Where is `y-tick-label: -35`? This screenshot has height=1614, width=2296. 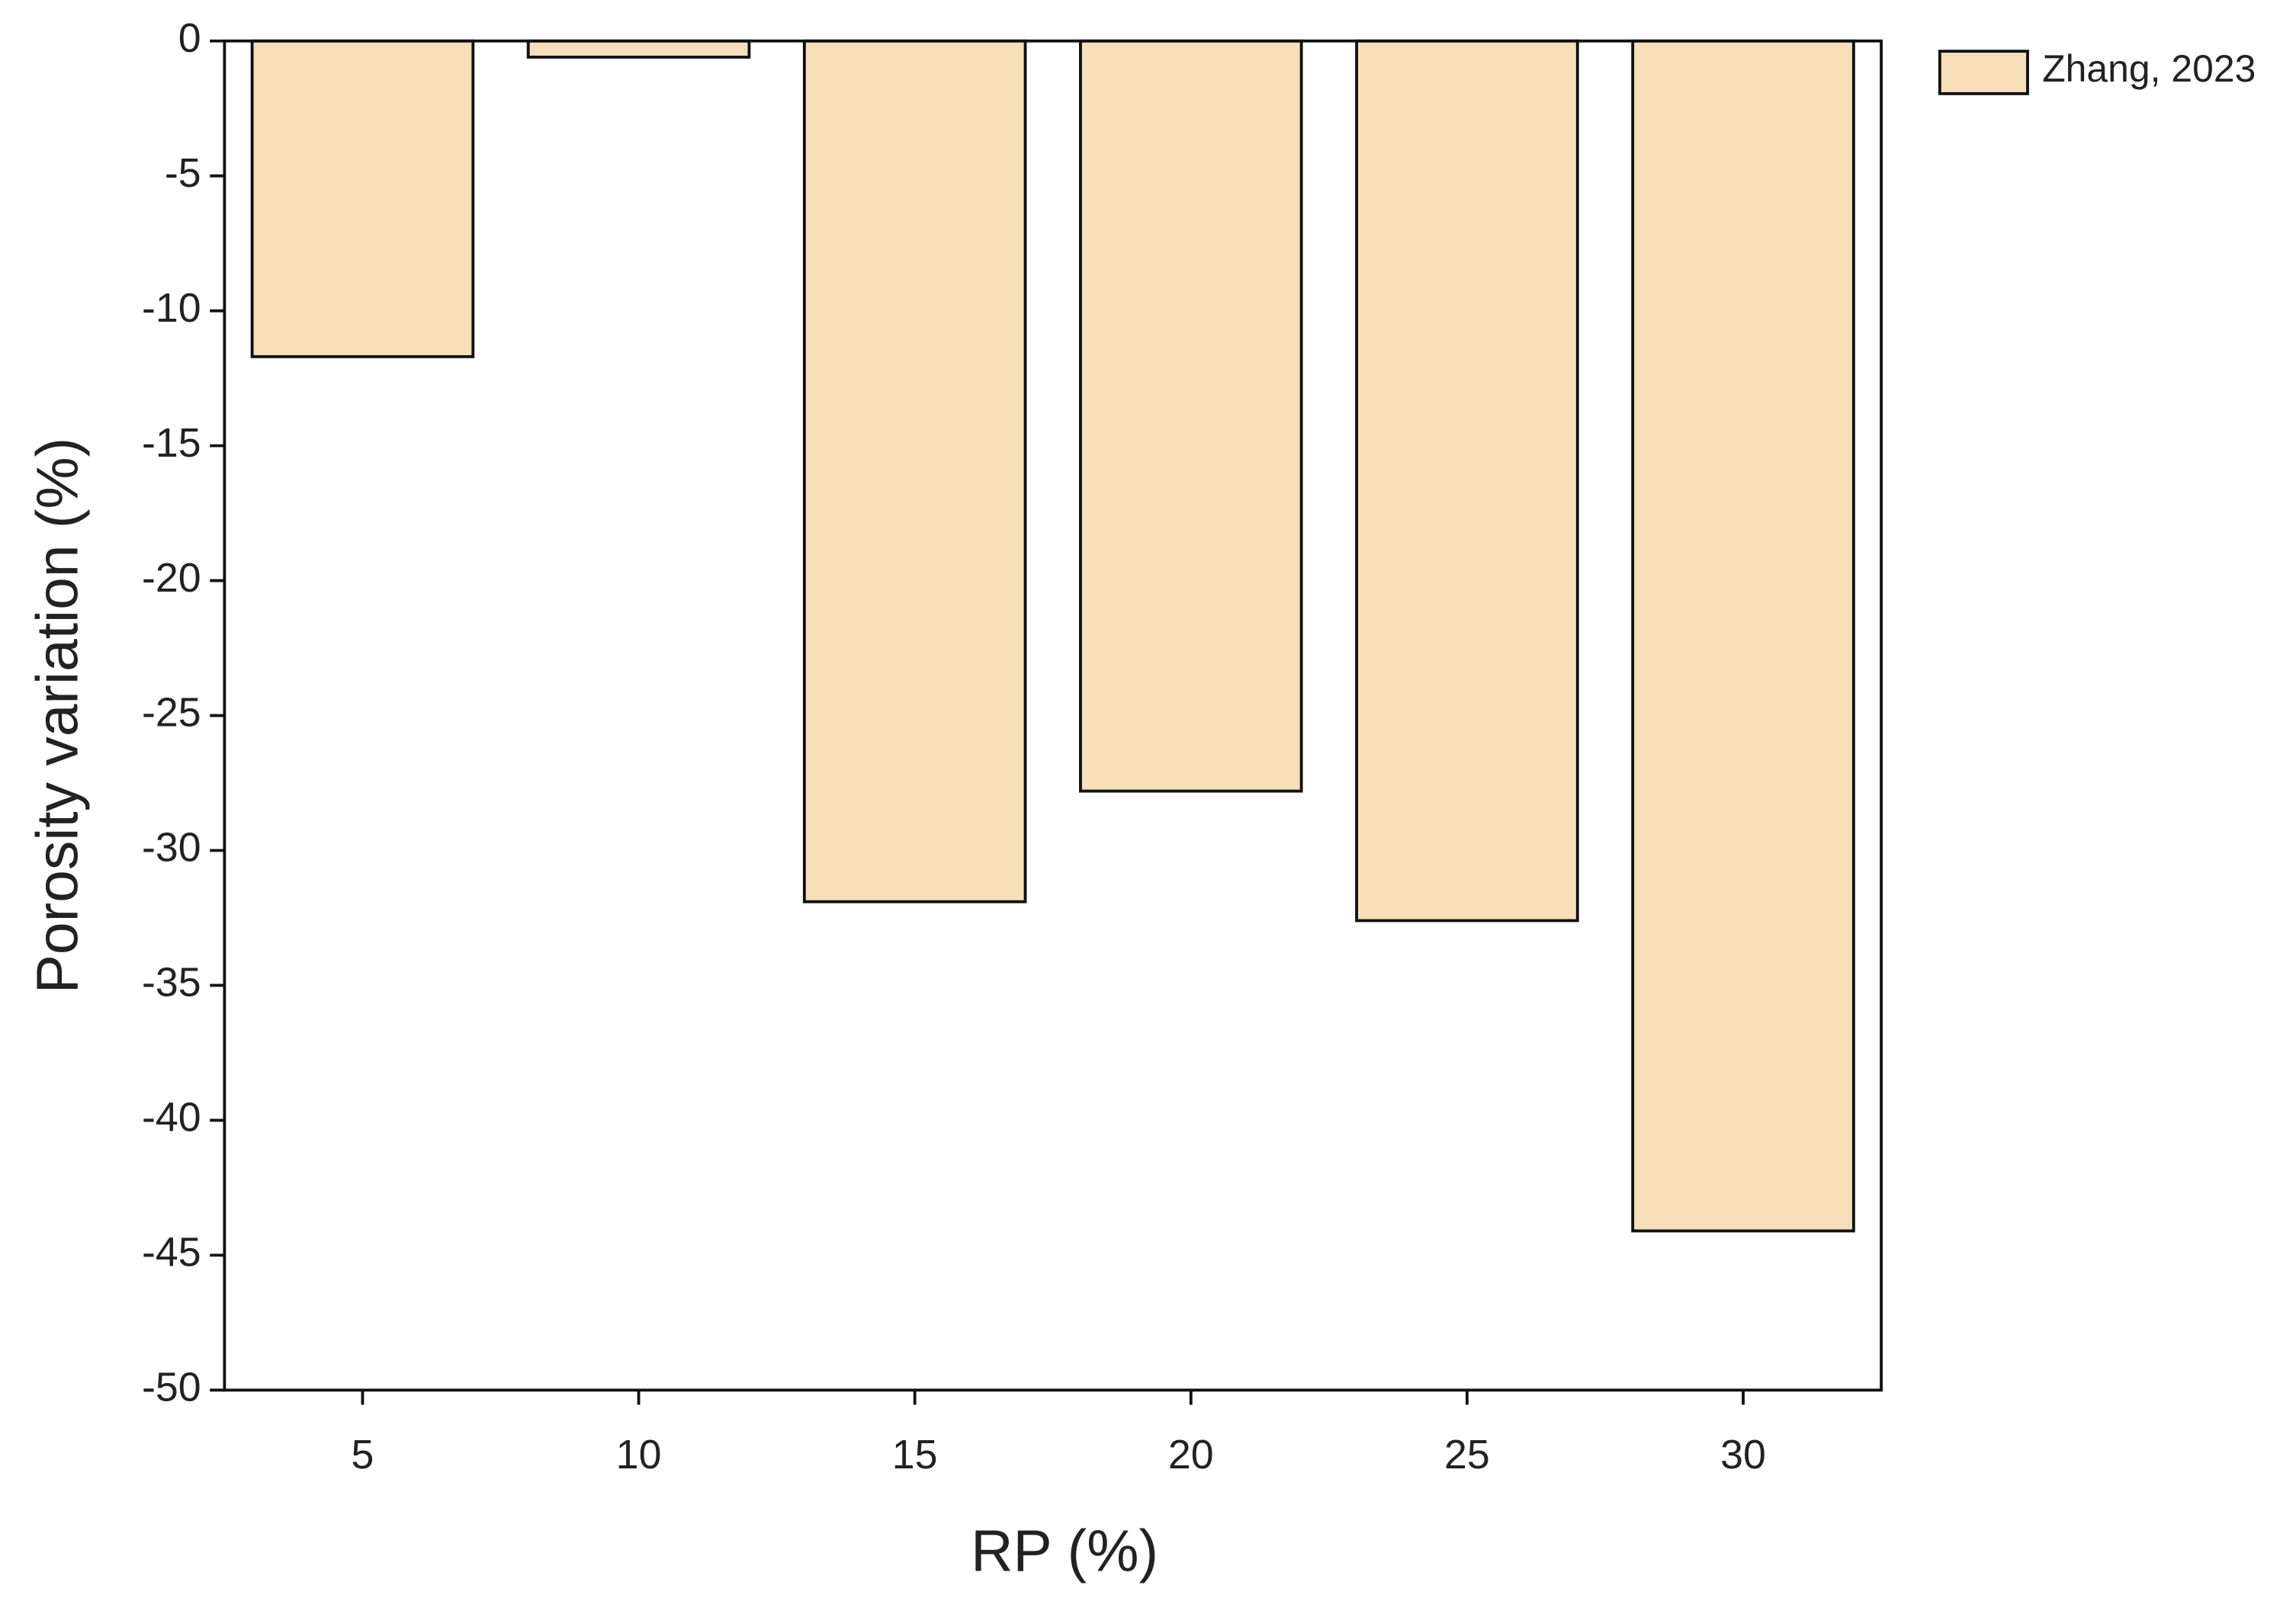
y-tick-label: -35 is located at coordinates (171, 983).